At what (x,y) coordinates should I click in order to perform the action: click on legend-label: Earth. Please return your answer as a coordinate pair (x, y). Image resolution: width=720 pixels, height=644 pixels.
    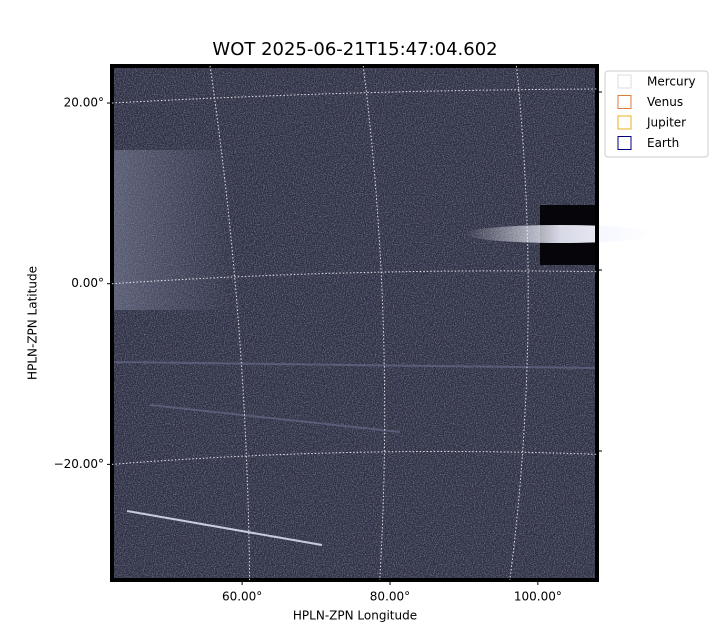
    Looking at the image, I should click on (663, 143).